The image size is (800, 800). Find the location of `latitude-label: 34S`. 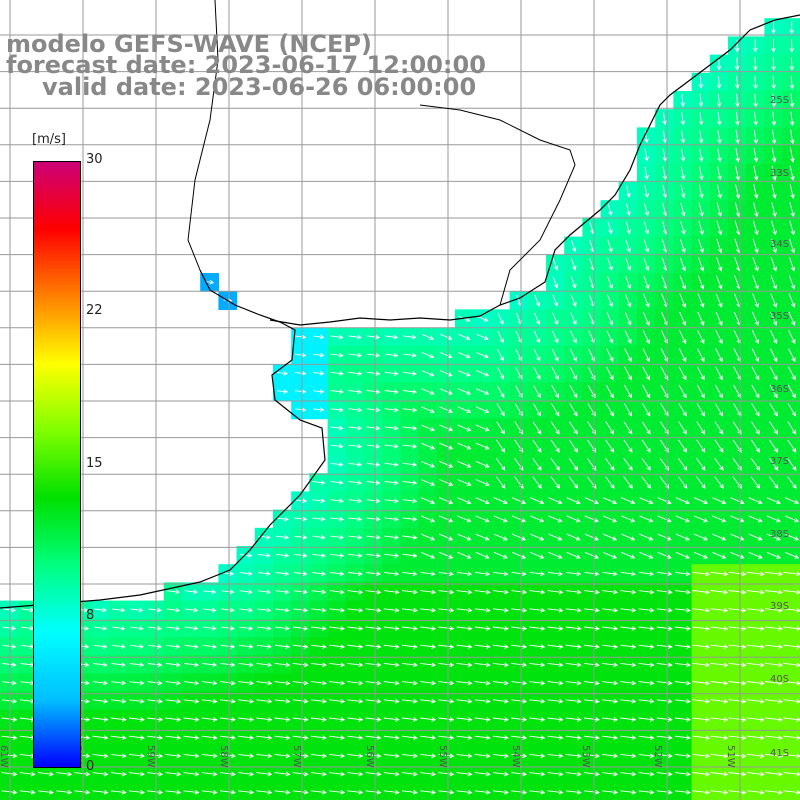

latitude-label: 34S is located at coordinates (779, 244).